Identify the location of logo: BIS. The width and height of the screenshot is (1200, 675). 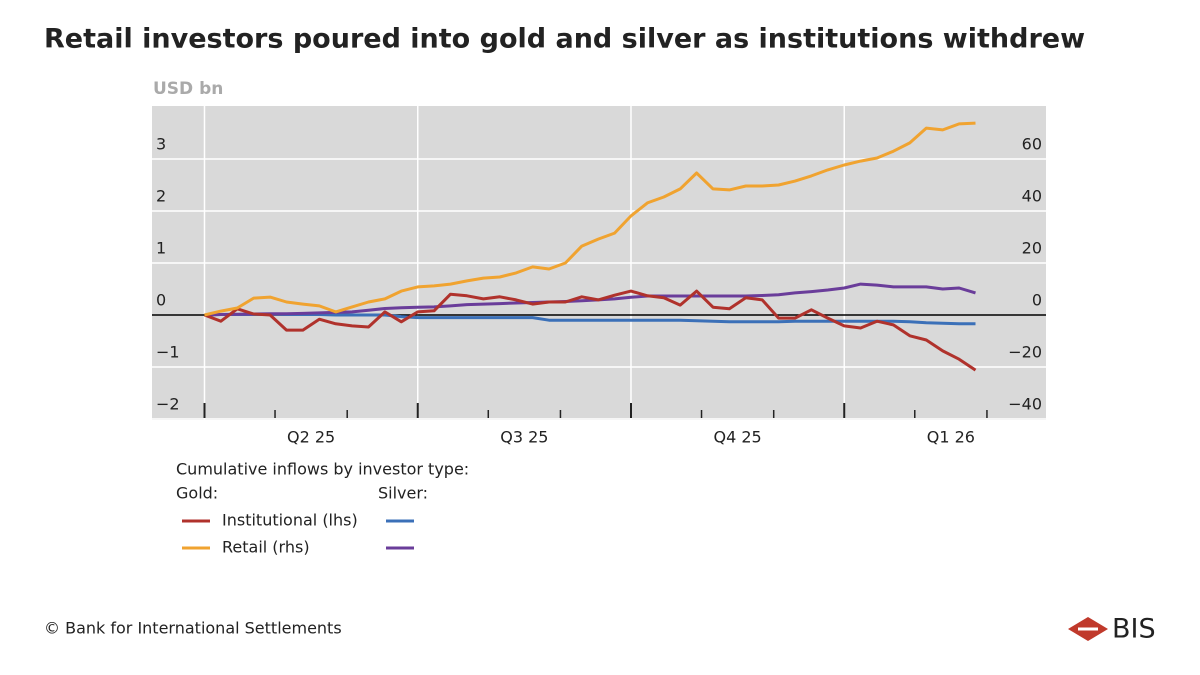
(1112, 629).